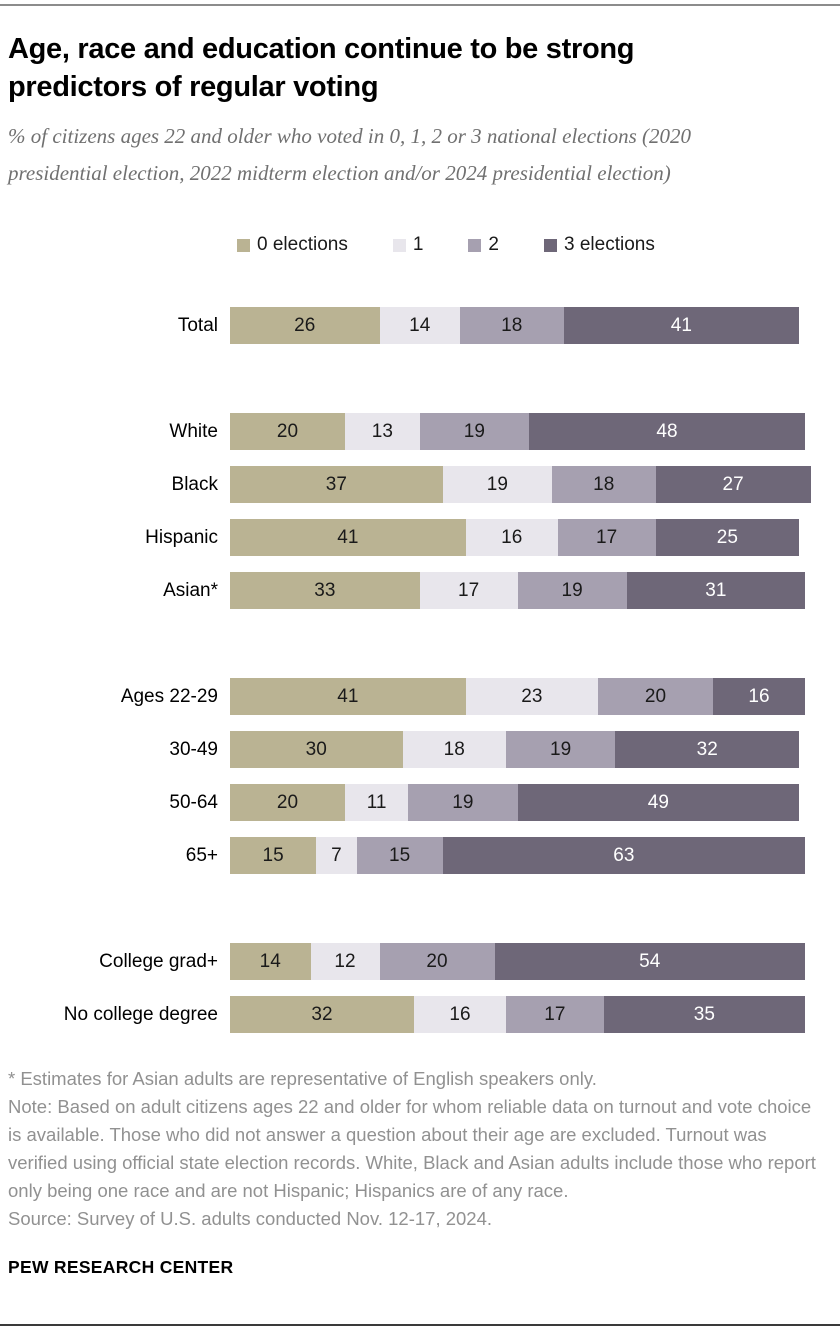 The image size is (840, 1332). I want to click on chart-group: Total 26 14 18 41, so click(420, 325).